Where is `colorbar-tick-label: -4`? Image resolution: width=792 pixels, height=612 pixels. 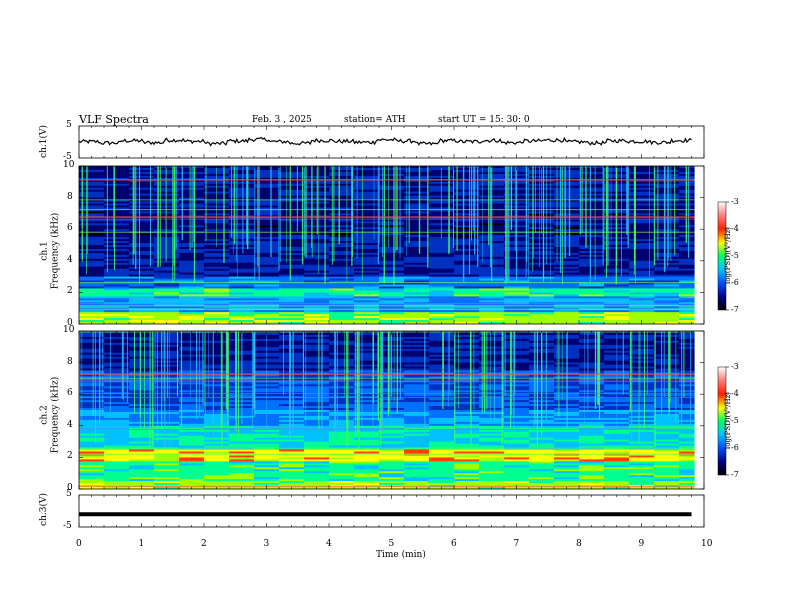
colorbar-tick-label: -4 is located at coordinates (735, 393).